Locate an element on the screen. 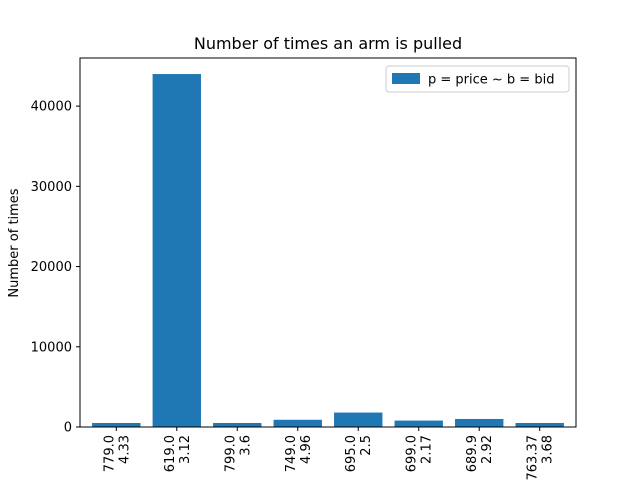  x-tick-label-text: 689.92.92 is located at coordinates (480, 453).